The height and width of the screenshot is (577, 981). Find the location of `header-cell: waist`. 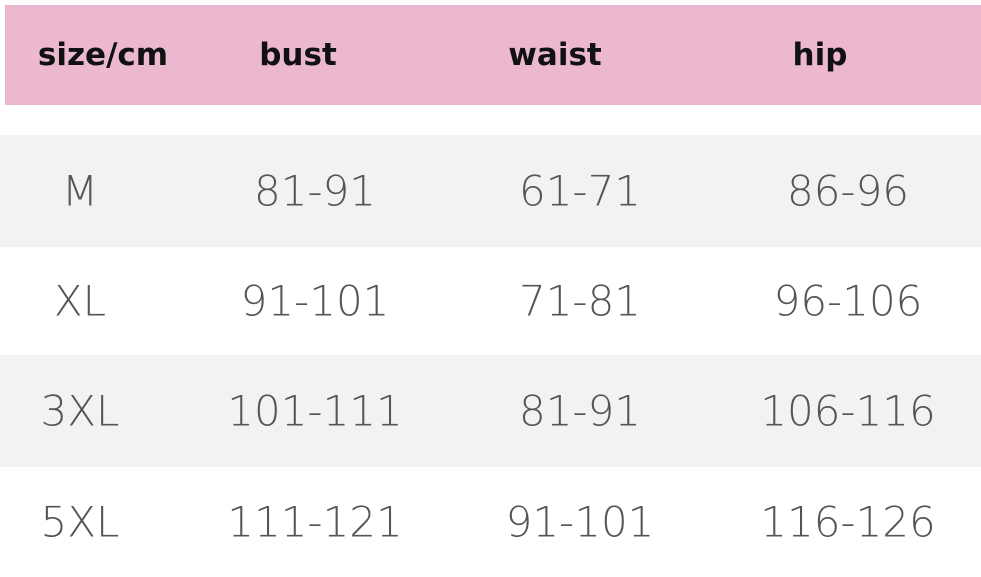

header-cell: waist is located at coordinates (555, 55).